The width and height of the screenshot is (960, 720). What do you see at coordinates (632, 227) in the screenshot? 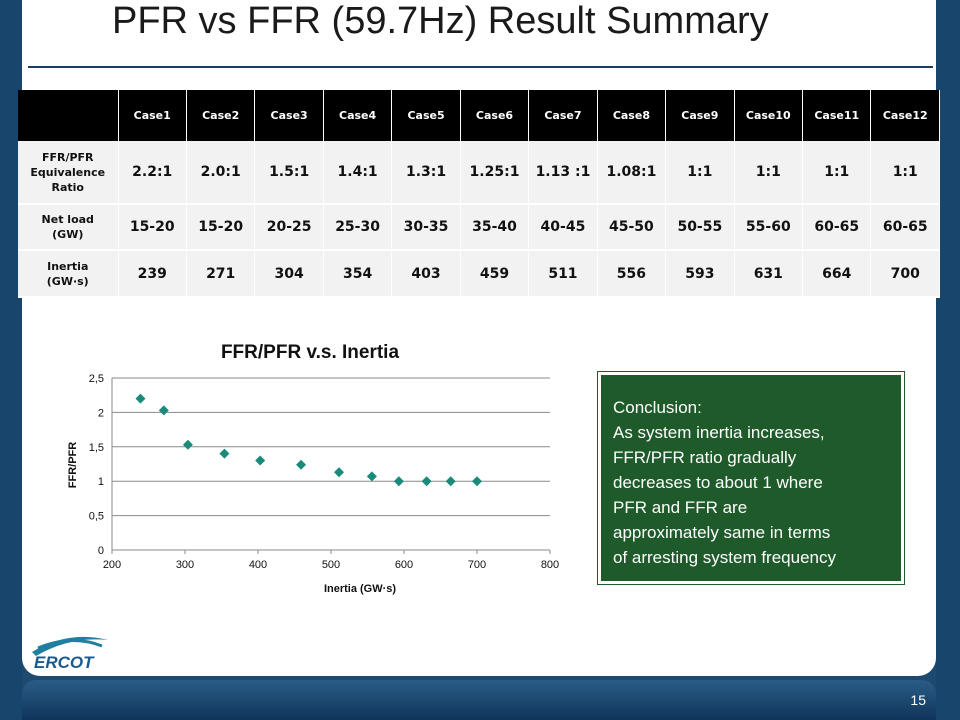
I see `table-cell: 45-50` at bounding box center [632, 227].